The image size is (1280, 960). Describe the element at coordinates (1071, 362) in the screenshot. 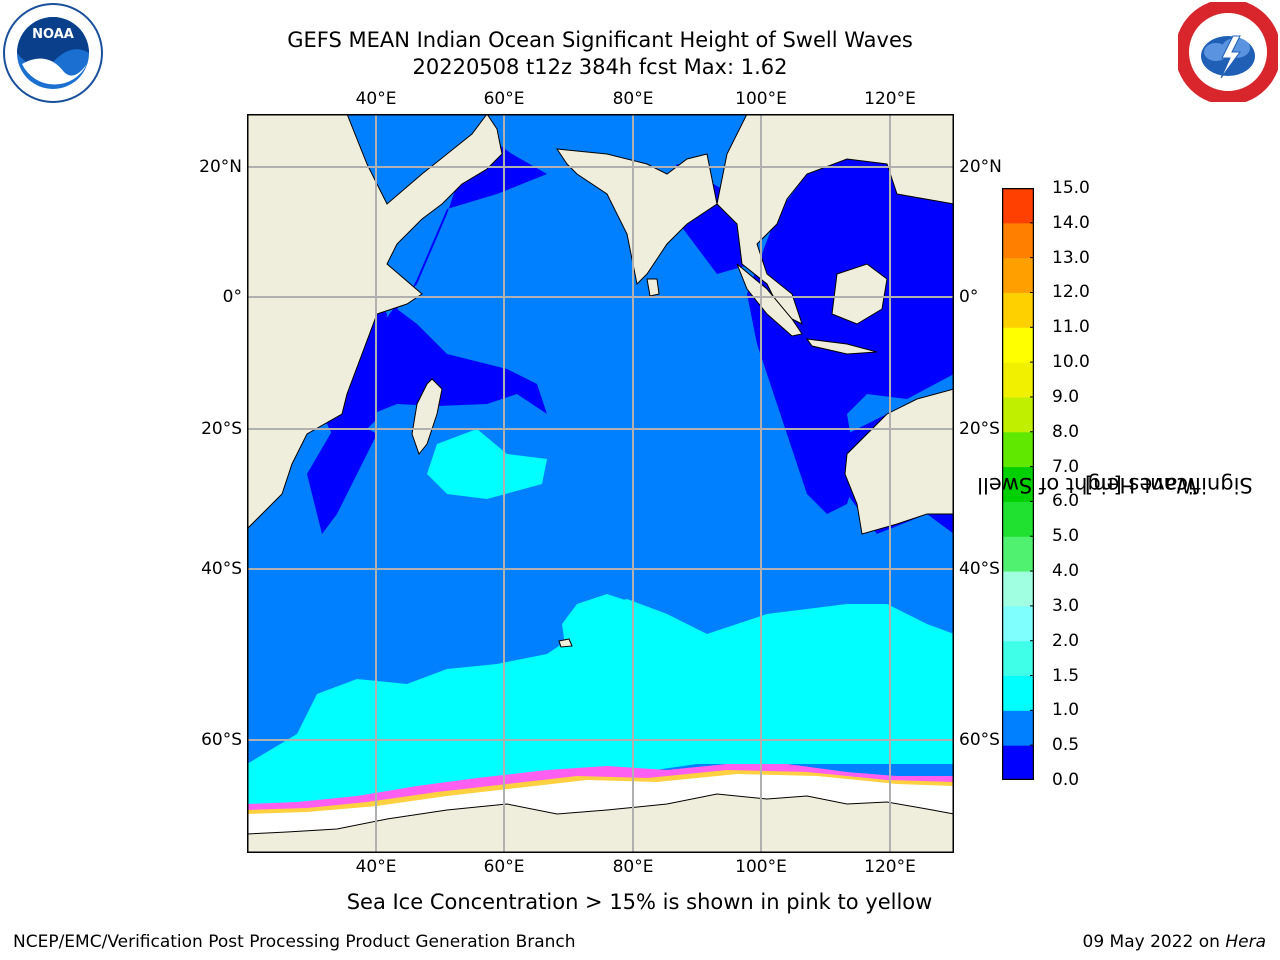

I see `colorbar-label: 10.0` at that location.